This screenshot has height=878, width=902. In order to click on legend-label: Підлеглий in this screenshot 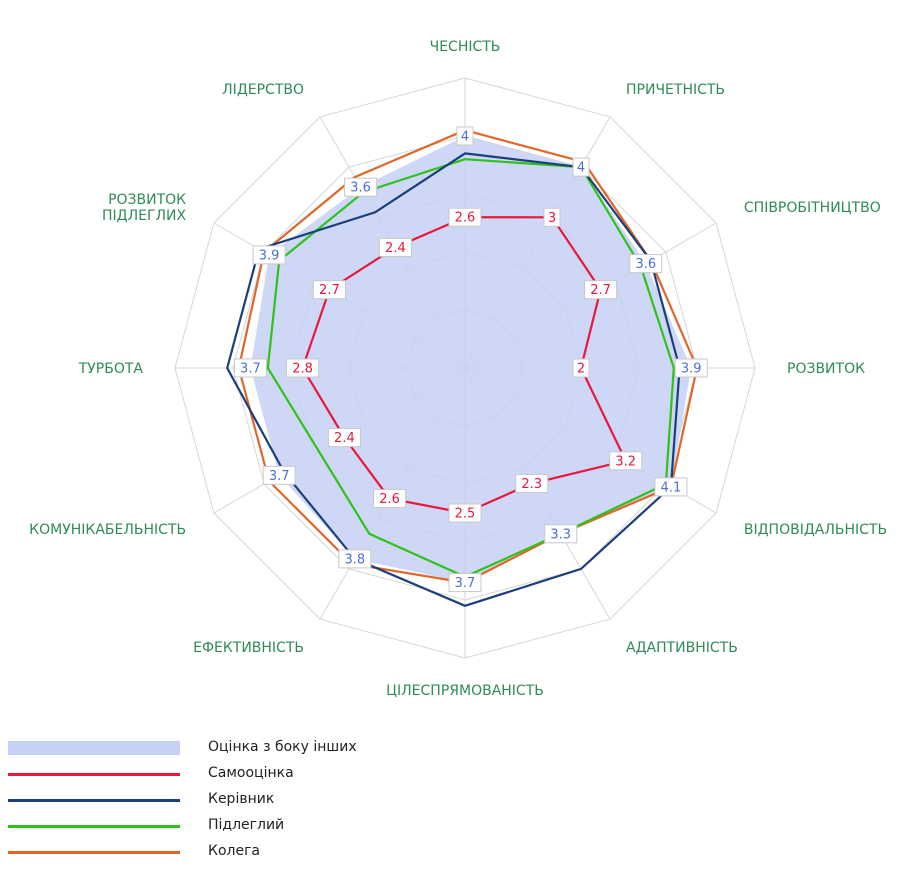, I will do `click(246, 825)`.